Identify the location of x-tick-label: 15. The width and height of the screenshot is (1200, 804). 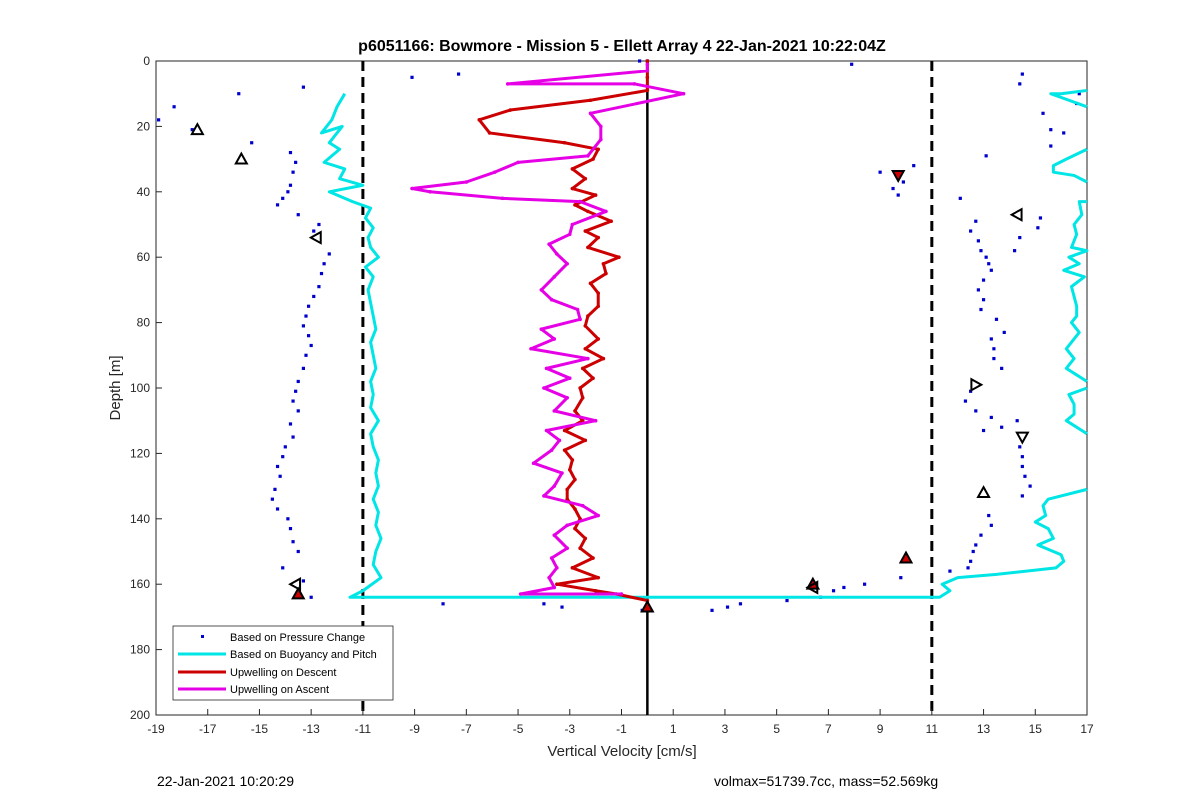
(1036, 729).